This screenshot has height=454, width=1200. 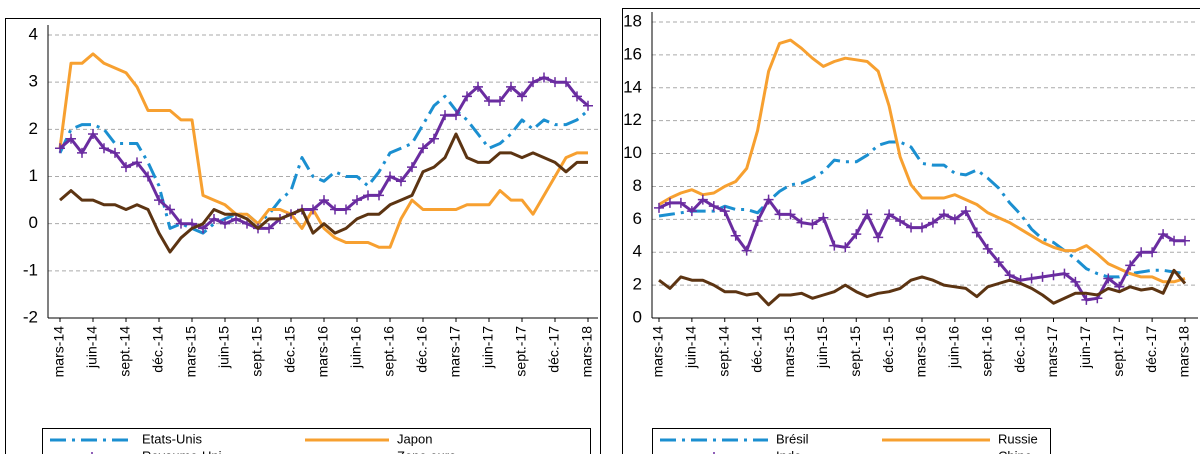 I want to click on legend-label: Etats-Unis, so click(x=172, y=438).